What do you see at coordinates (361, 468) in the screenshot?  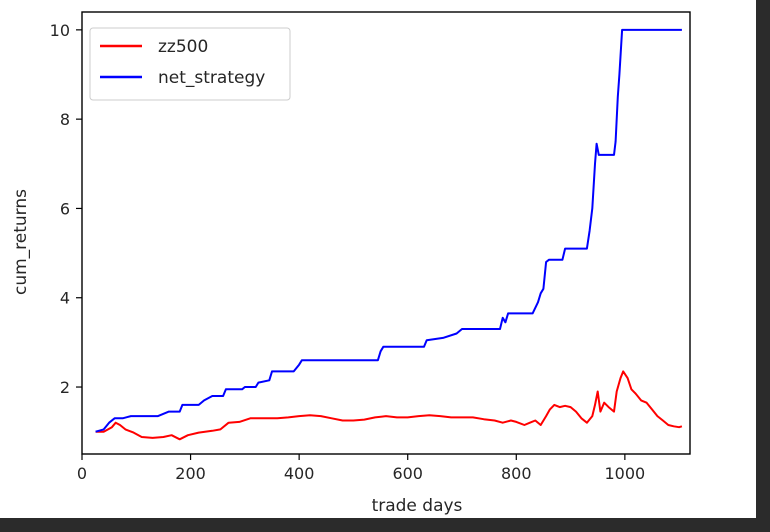 I see `x-axis-ticks: 0 200 400 600 800 1000` at bounding box center [361, 468].